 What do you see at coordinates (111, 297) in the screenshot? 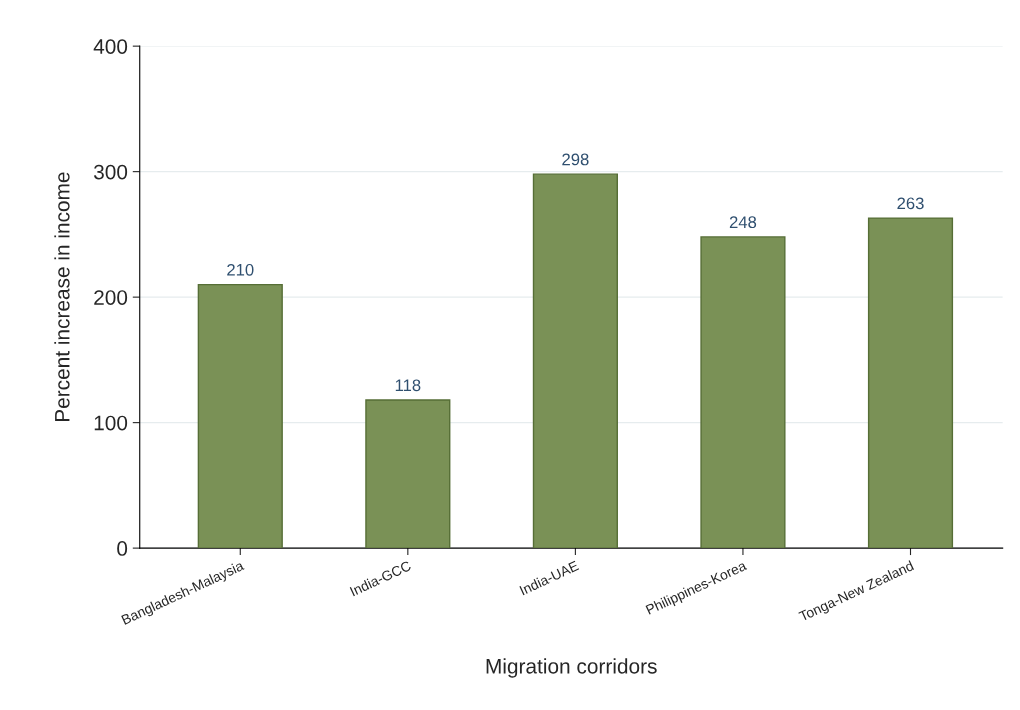
I see `y-tick-label: 200` at bounding box center [111, 297].